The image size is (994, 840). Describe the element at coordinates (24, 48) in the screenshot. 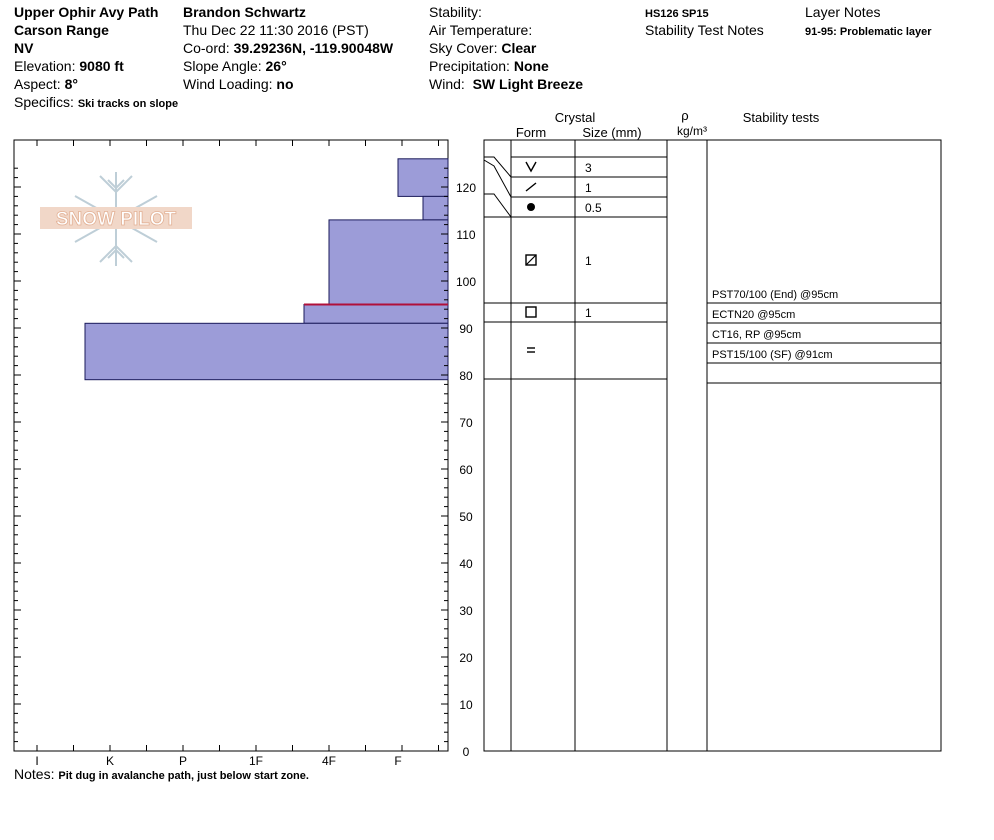

I see `state: NV` at that location.